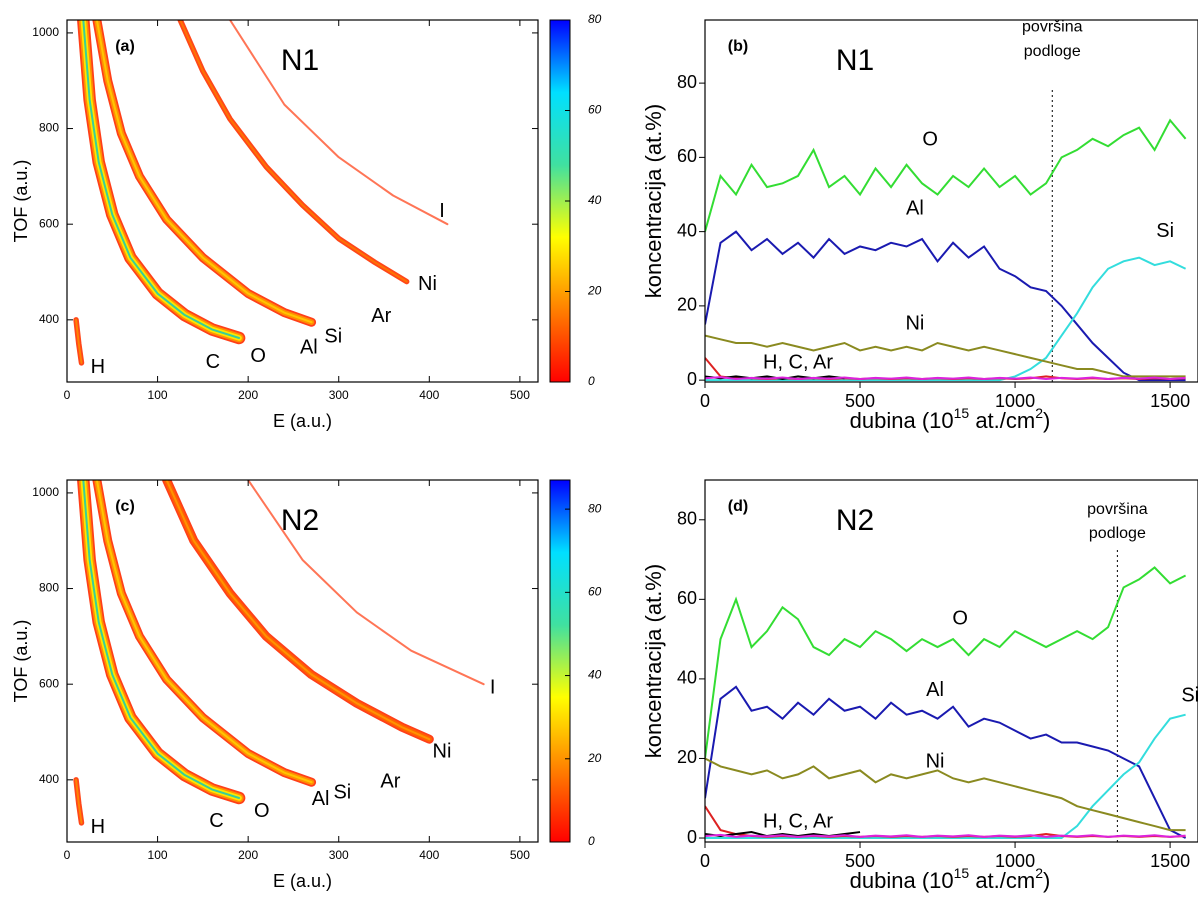 This screenshot has width=1198, height=907. Describe the element at coordinates (950, 419) in the screenshot. I see `x-axis-label: dubina (1015 at./cm2)` at that location.